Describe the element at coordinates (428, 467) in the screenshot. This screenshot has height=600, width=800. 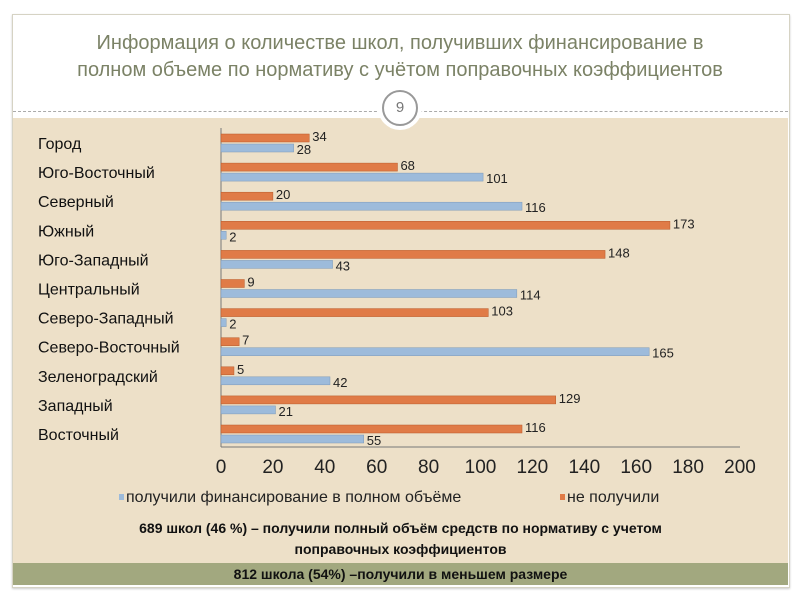
I see `x-tick-label: 80` at that location.